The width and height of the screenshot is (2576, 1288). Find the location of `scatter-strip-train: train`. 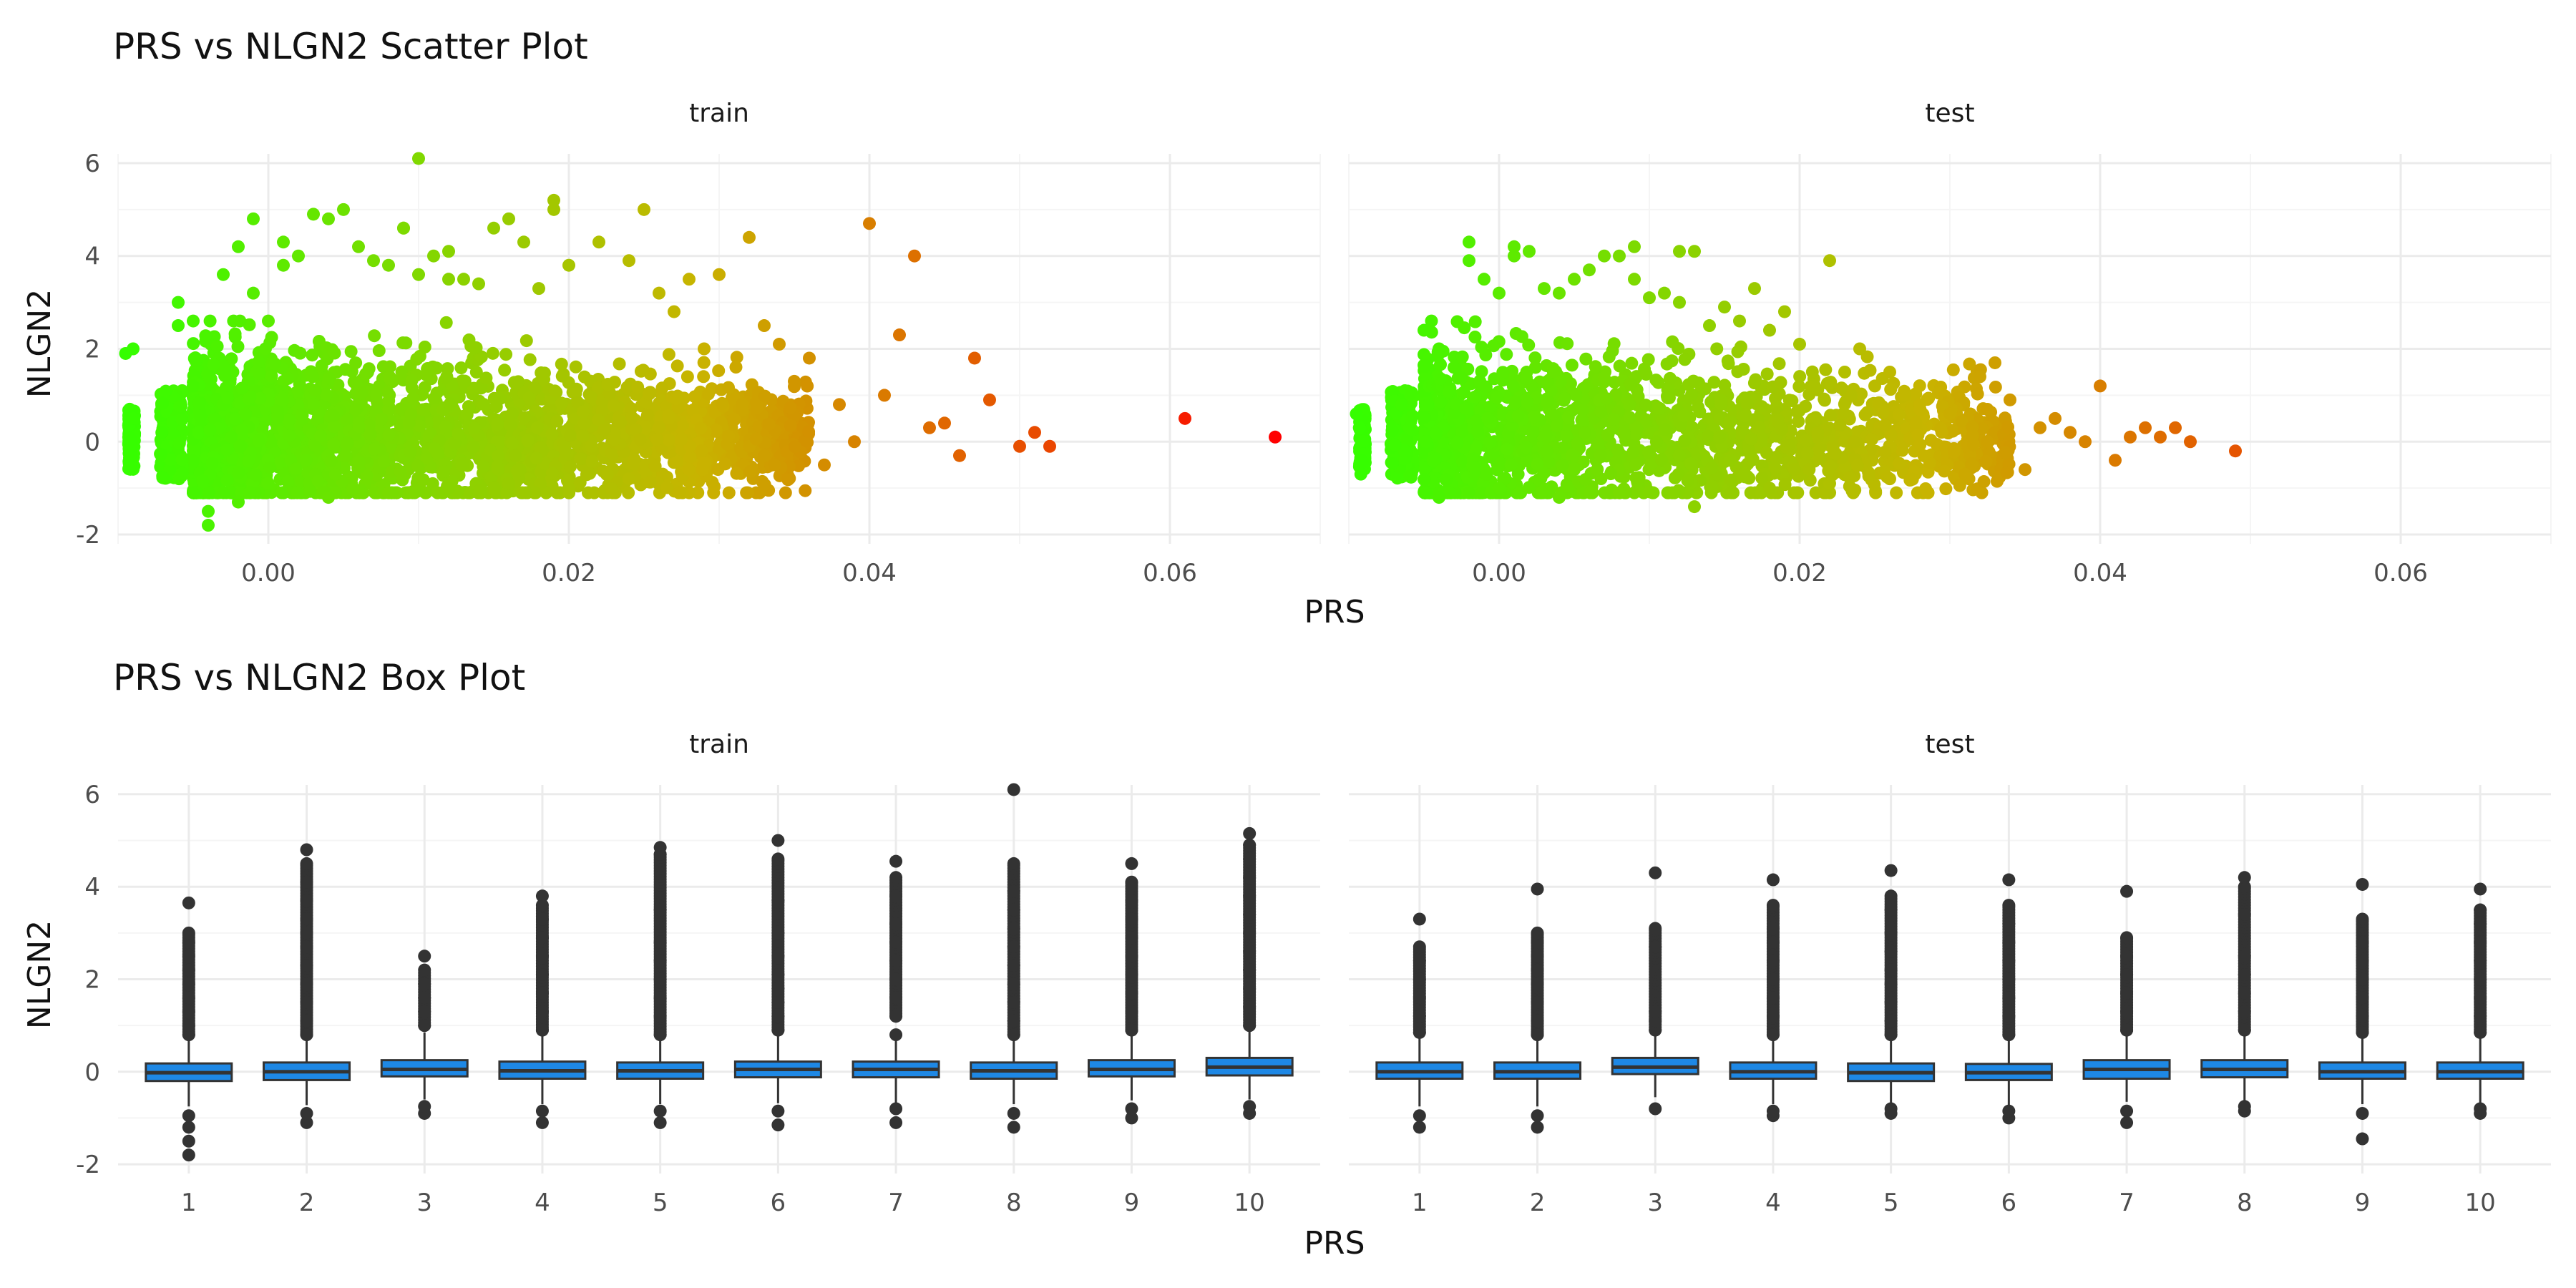

scatter-strip-train: train is located at coordinates (719, 113).